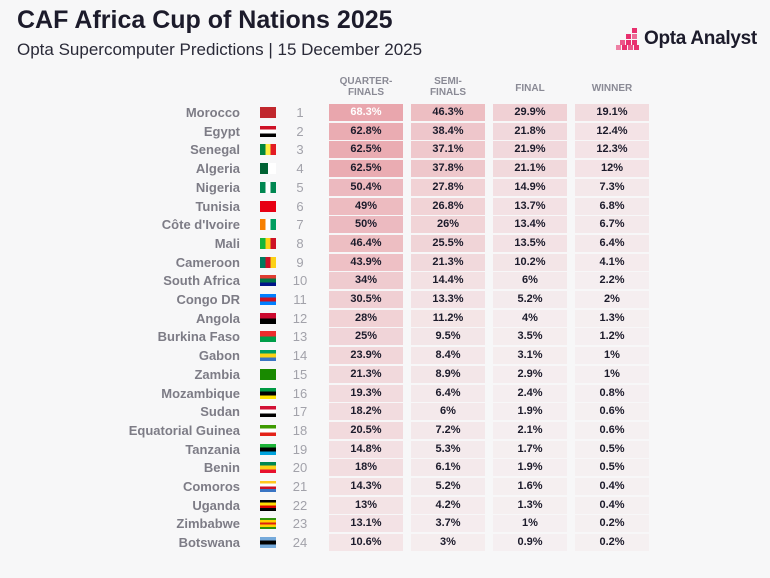  What do you see at coordinates (300, 131) in the screenshot?
I see `rank: 2` at bounding box center [300, 131].